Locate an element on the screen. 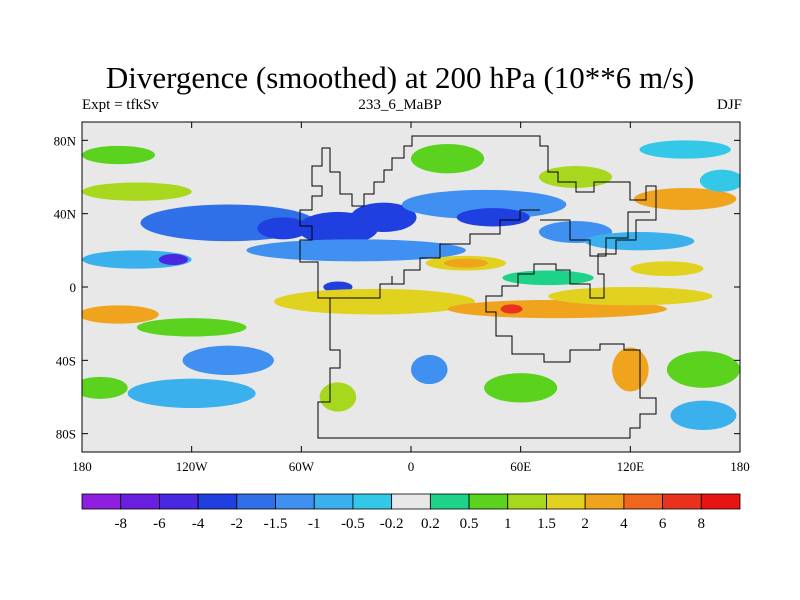 The width and height of the screenshot is (800, 600). y-tick-label: 40S is located at coordinates (66, 360).